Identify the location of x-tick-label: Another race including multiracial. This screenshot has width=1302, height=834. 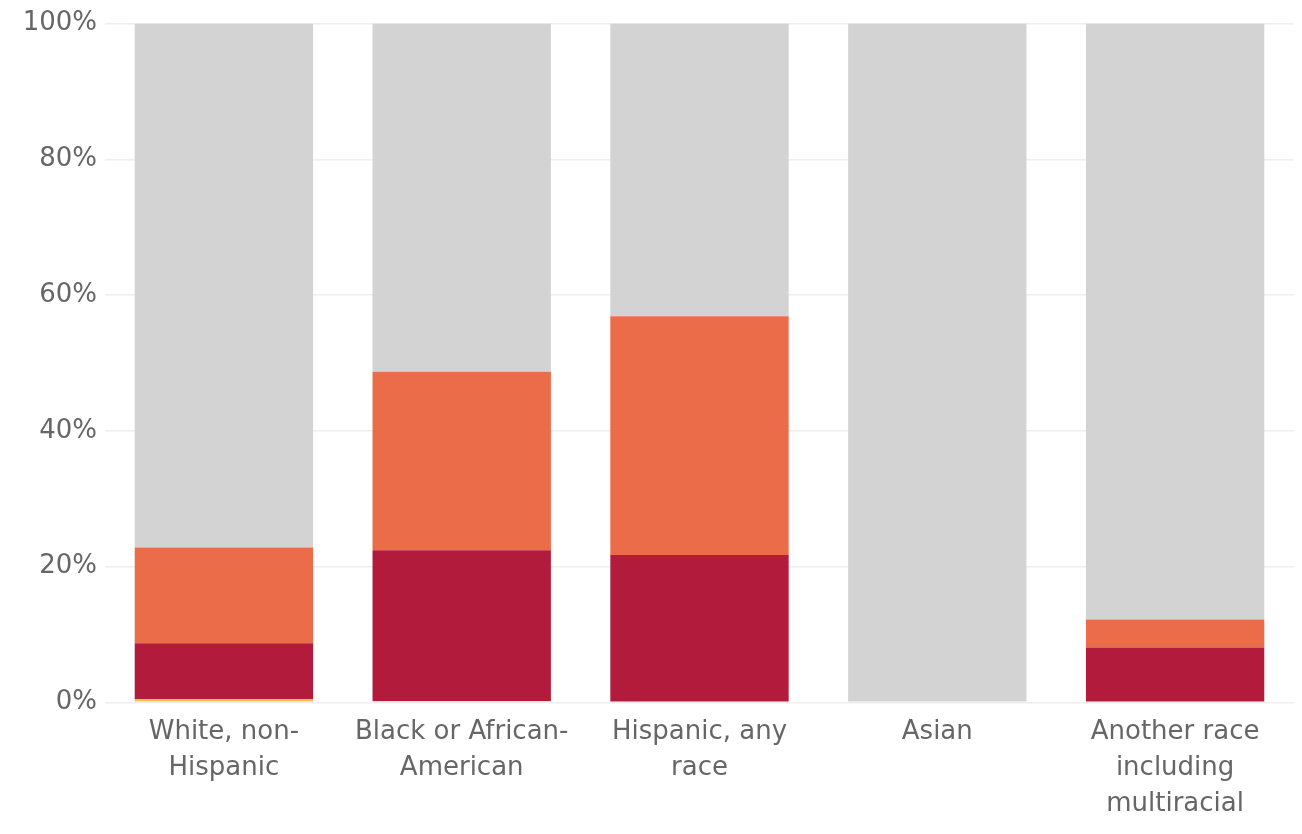
(1175, 766).